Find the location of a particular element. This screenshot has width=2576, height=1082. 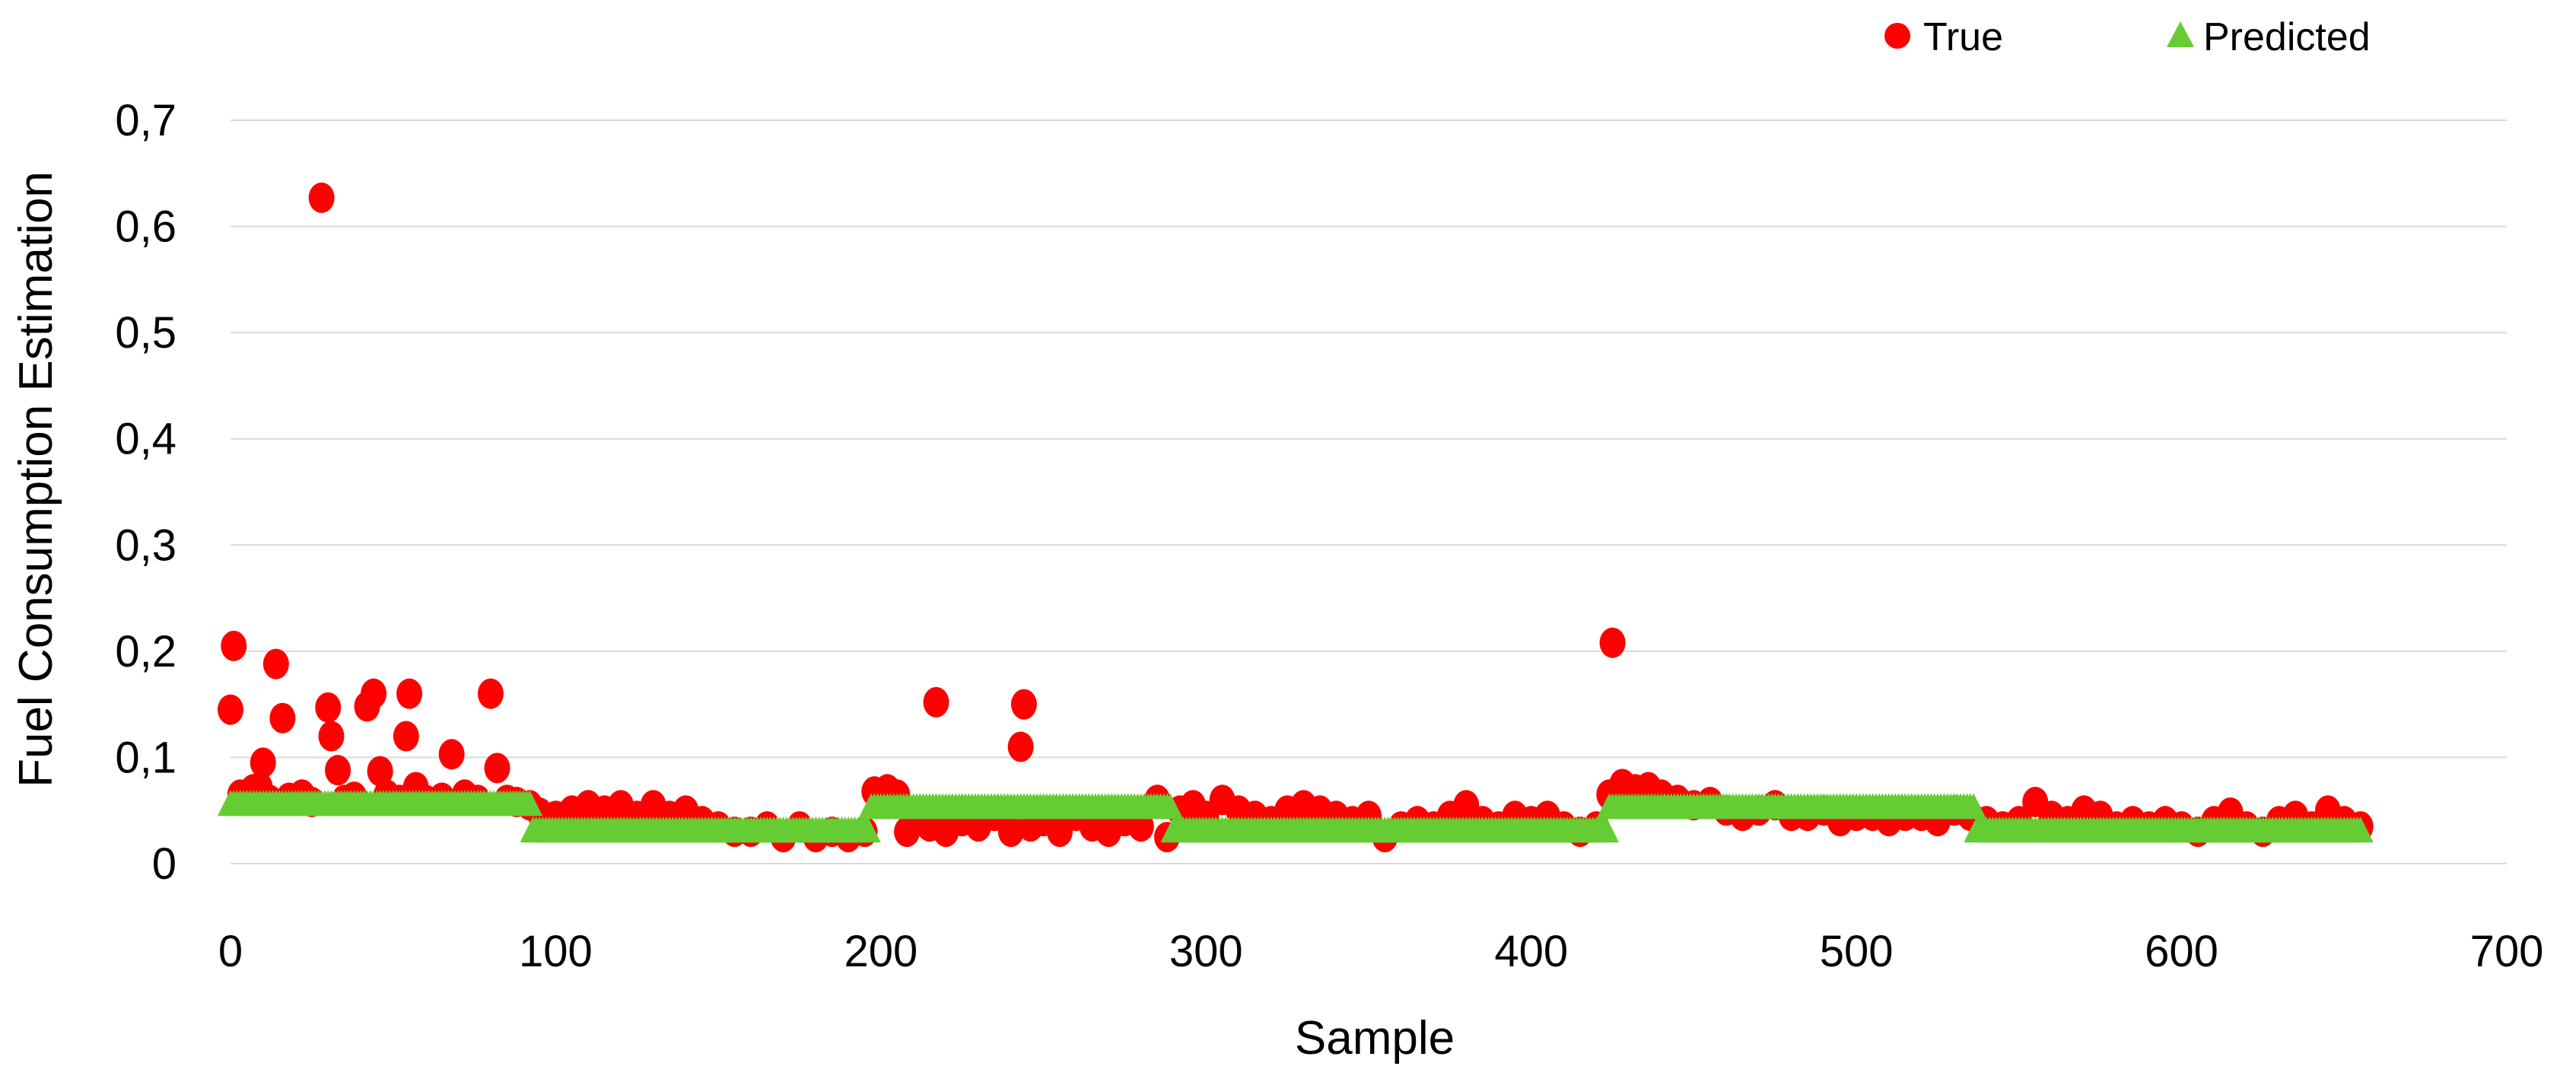

x-tick-label: 700 is located at coordinates (2507, 951).